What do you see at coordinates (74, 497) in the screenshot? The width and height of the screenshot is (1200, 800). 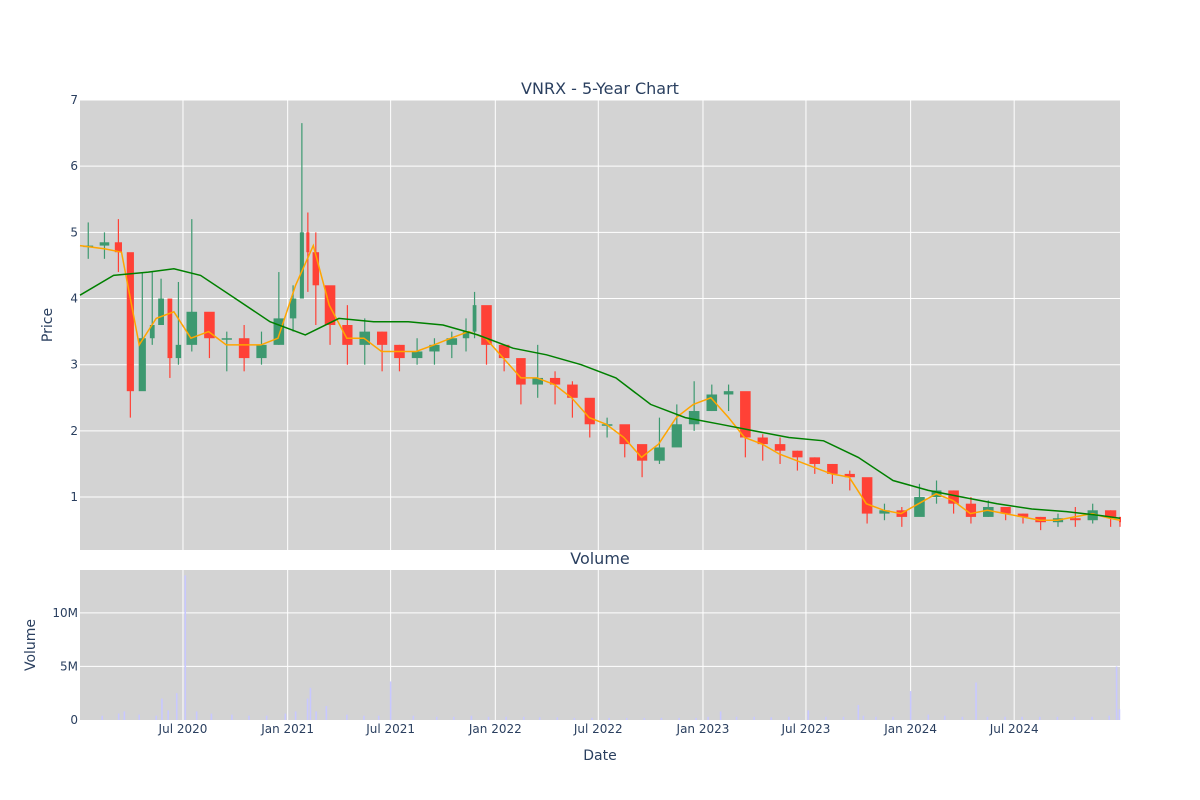 I see `price-y-tick-label: 1` at bounding box center [74, 497].